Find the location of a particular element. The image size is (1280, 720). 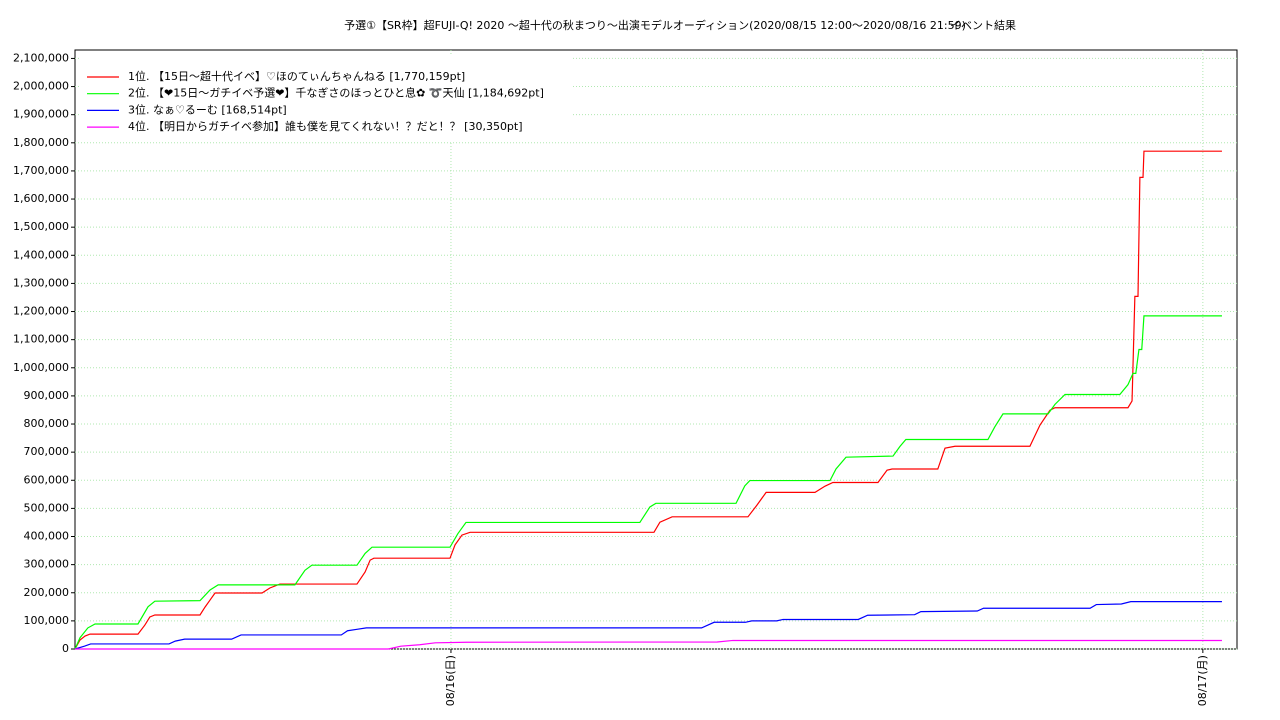

y-tick-label: 1,600,000 is located at coordinates (41, 198).